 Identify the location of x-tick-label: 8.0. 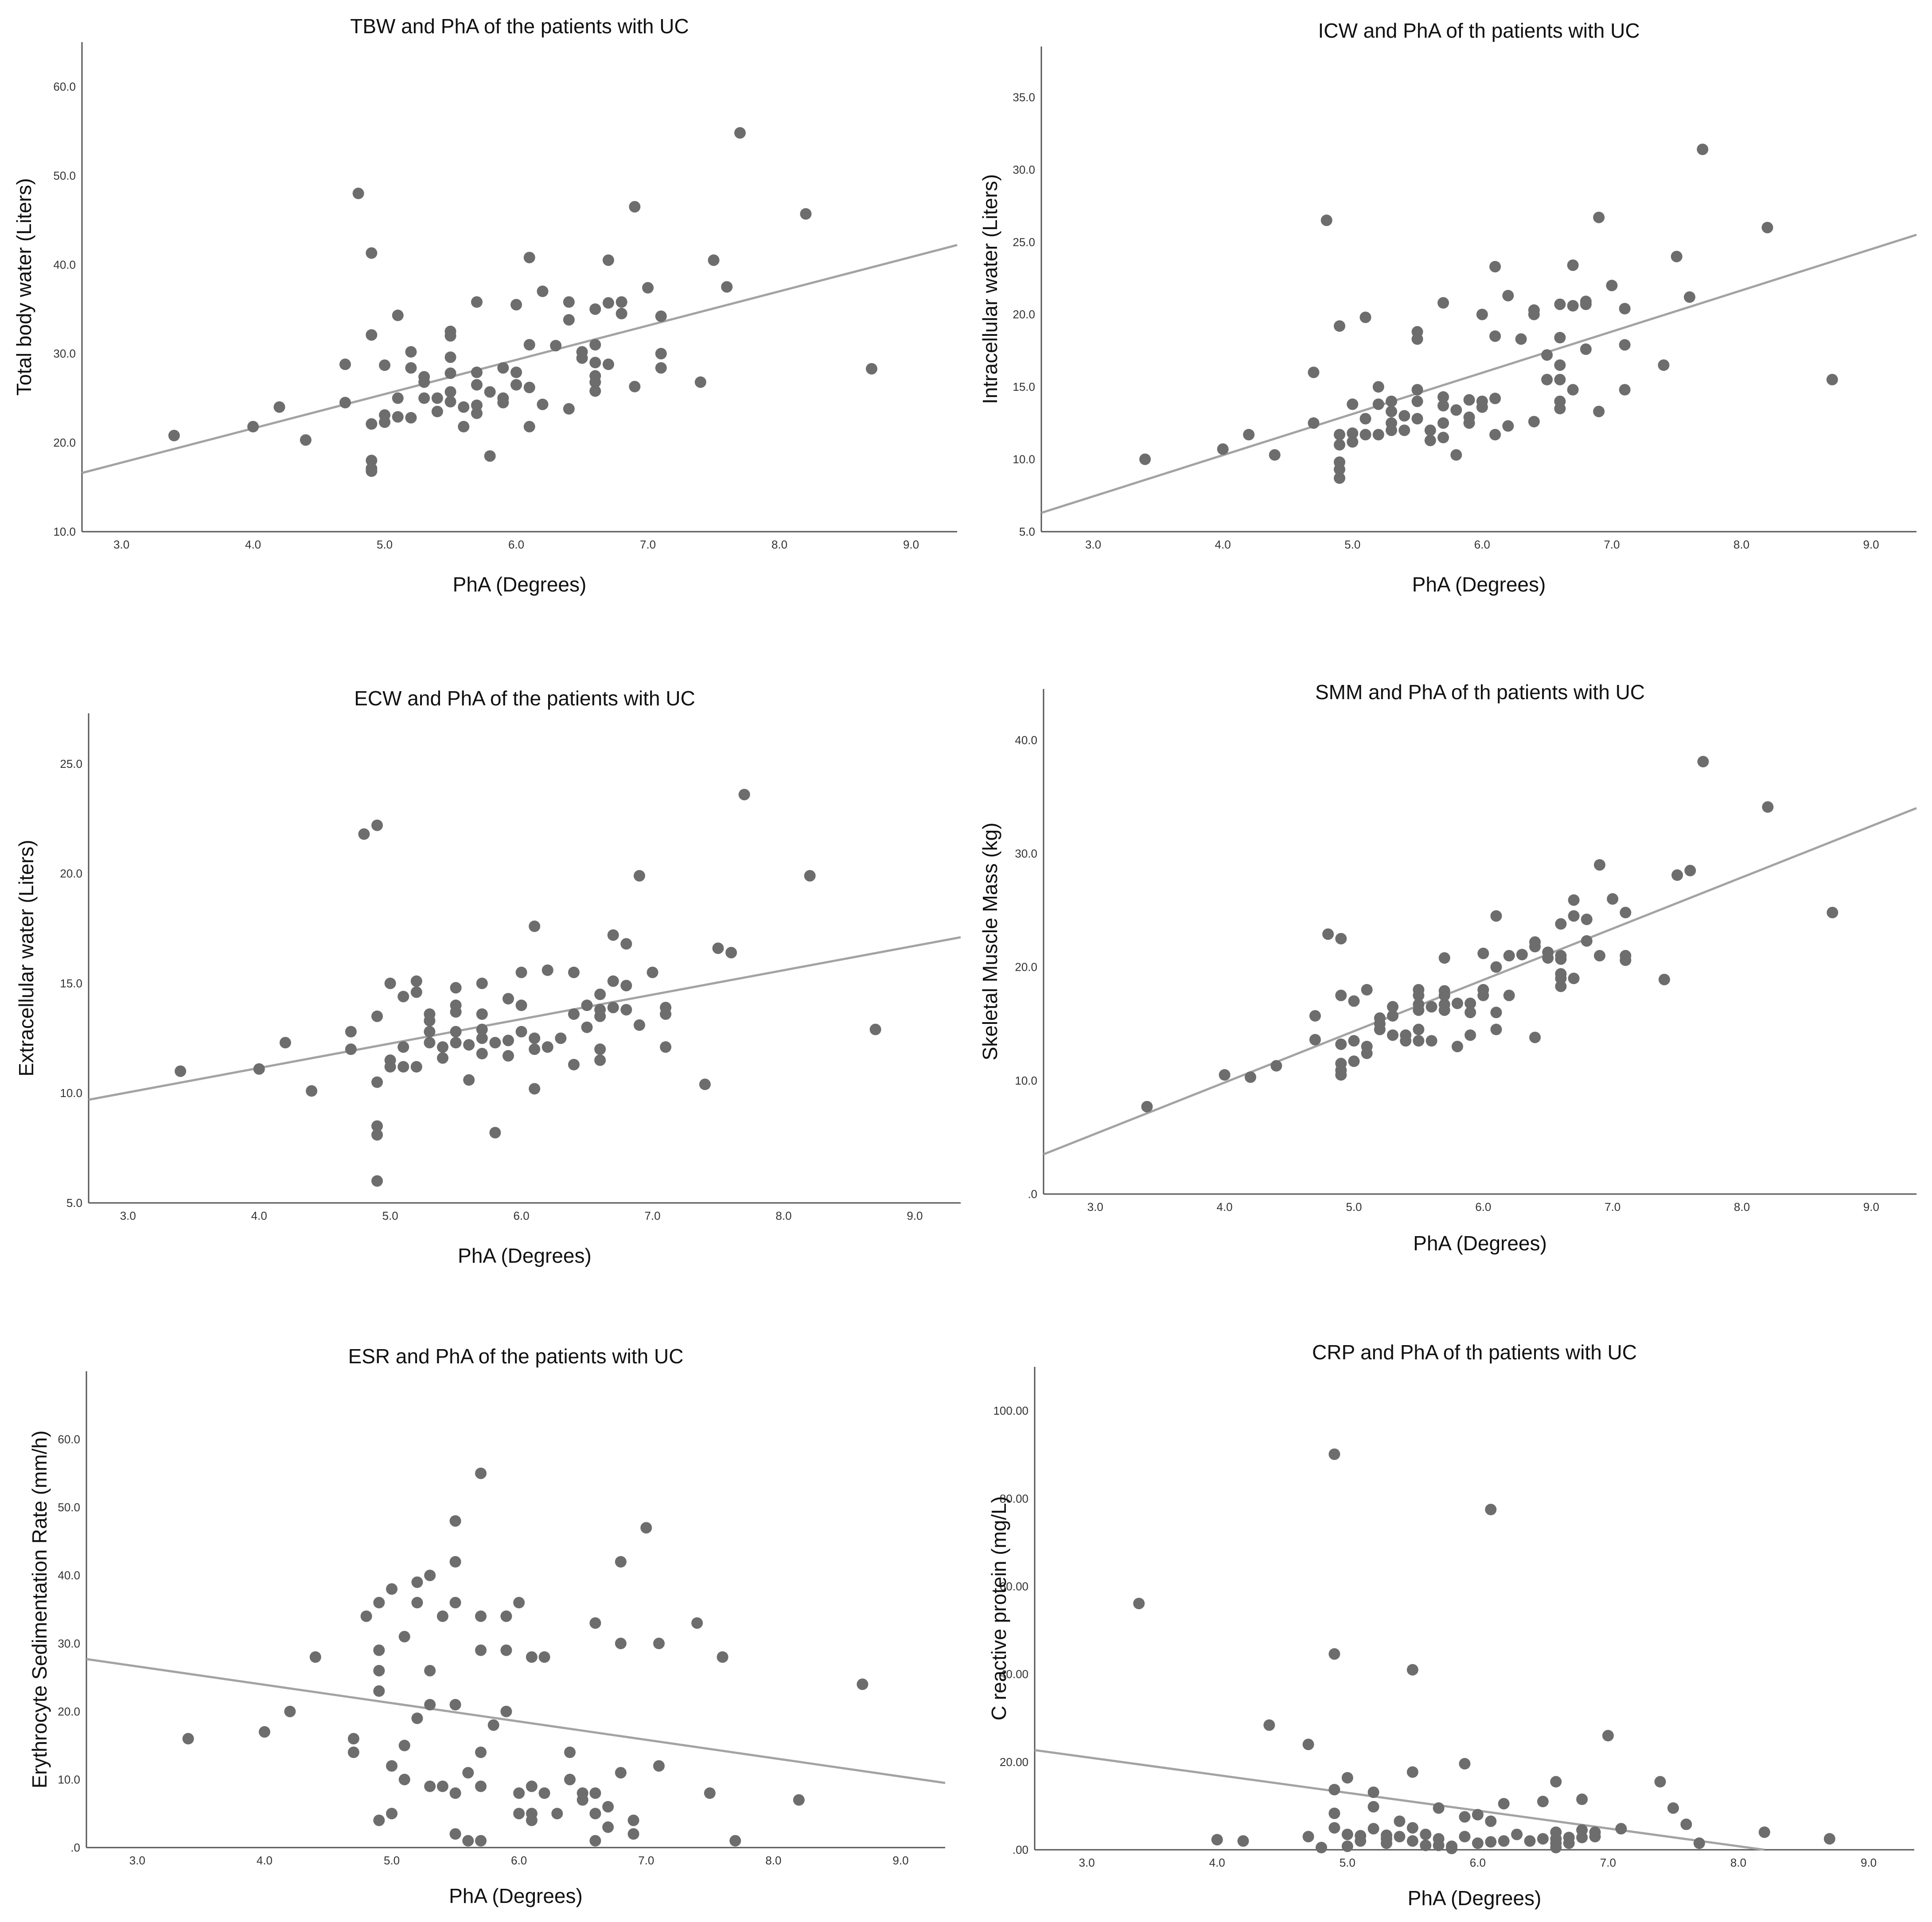
(783, 1215).